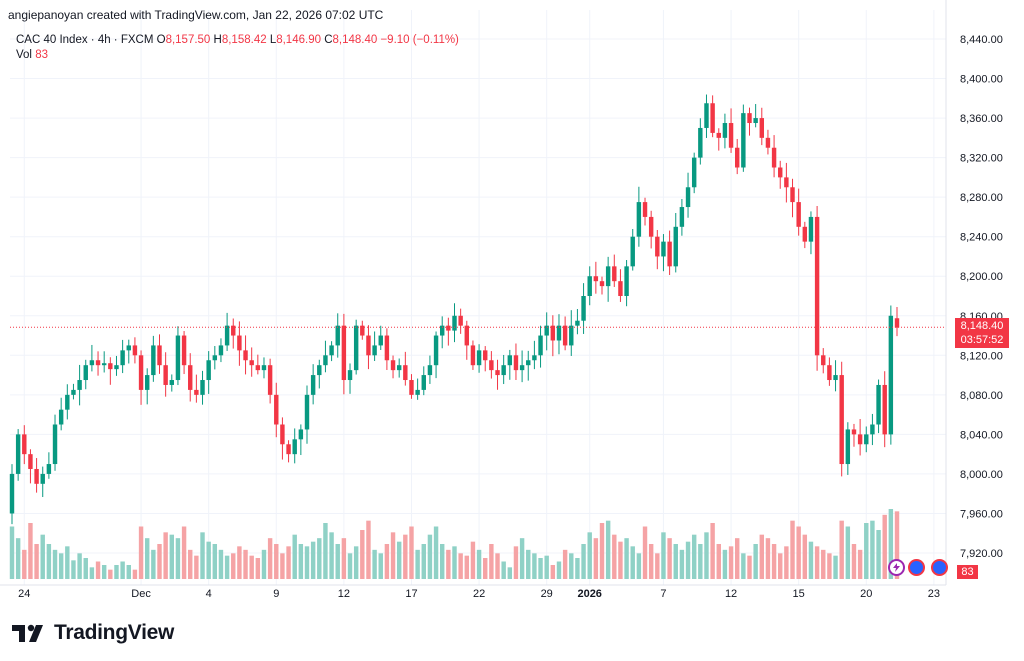  What do you see at coordinates (731, 594) in the screenshot?
I see `time-tick-label: 12` at bounding box center [731, 594].